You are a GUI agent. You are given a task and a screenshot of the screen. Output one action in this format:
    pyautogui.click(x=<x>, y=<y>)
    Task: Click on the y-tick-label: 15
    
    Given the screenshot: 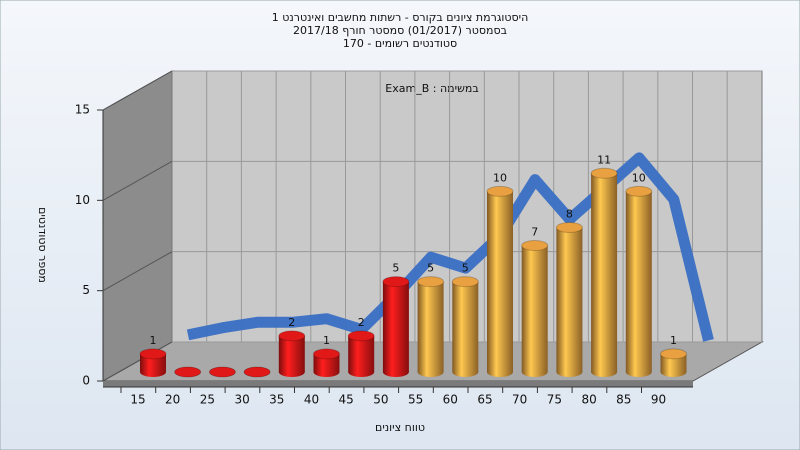 What is the action you would take?
    pyautogui.click(x=82, y=110)
    